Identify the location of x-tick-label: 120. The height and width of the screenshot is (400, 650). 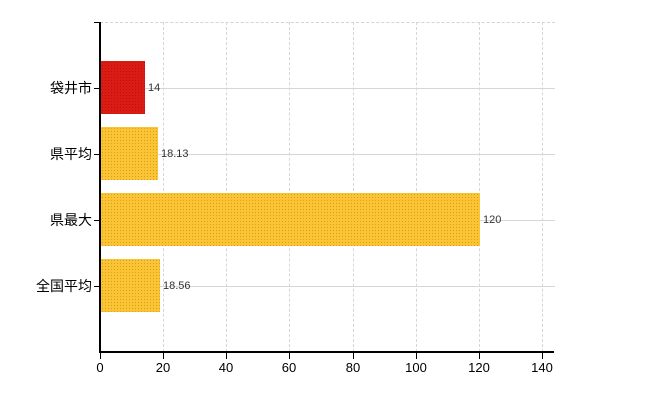
(479, 367).